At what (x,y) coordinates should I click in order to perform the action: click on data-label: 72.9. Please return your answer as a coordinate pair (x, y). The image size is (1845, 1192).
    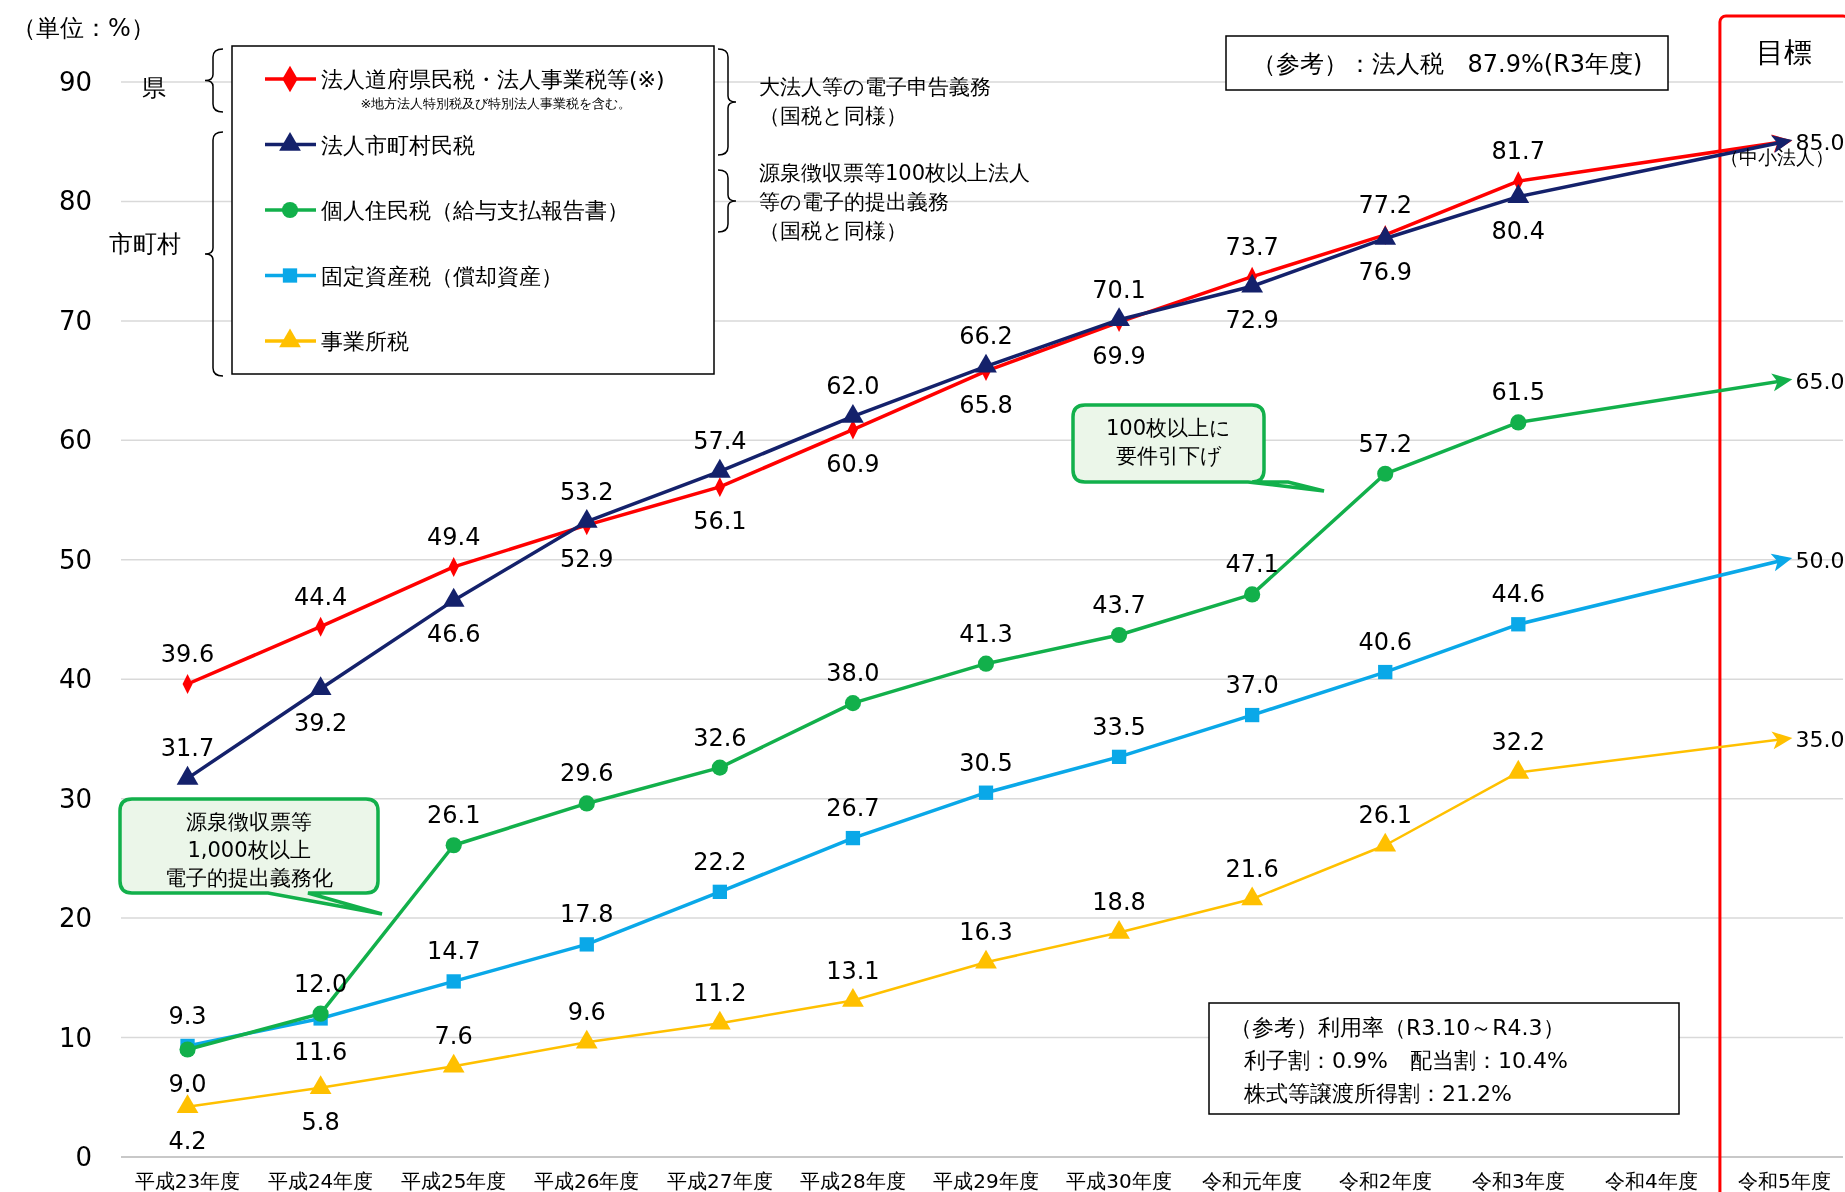
    Looking at the image, I should click on (1252, 320).